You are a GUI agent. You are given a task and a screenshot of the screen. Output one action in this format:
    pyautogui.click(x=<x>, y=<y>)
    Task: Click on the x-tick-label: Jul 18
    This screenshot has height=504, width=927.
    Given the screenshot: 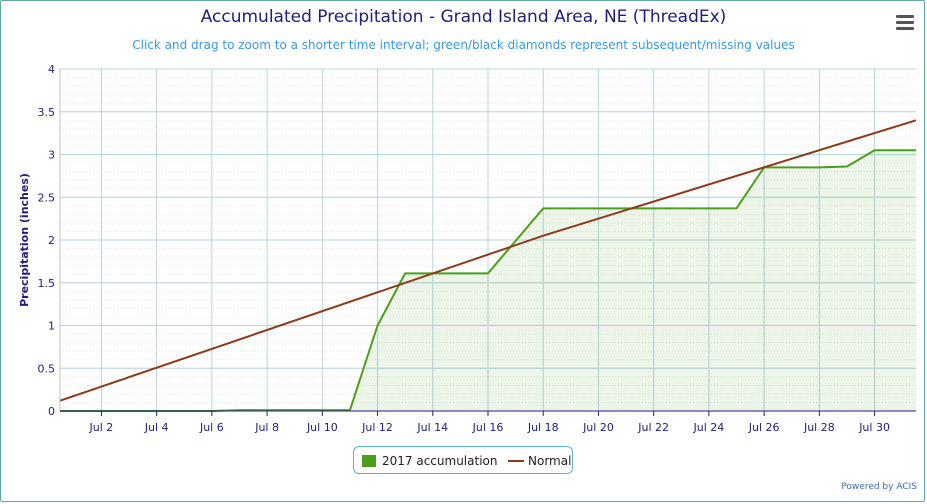 What is the action you would take?
    pyautogui.click(x=543, y=427)
    